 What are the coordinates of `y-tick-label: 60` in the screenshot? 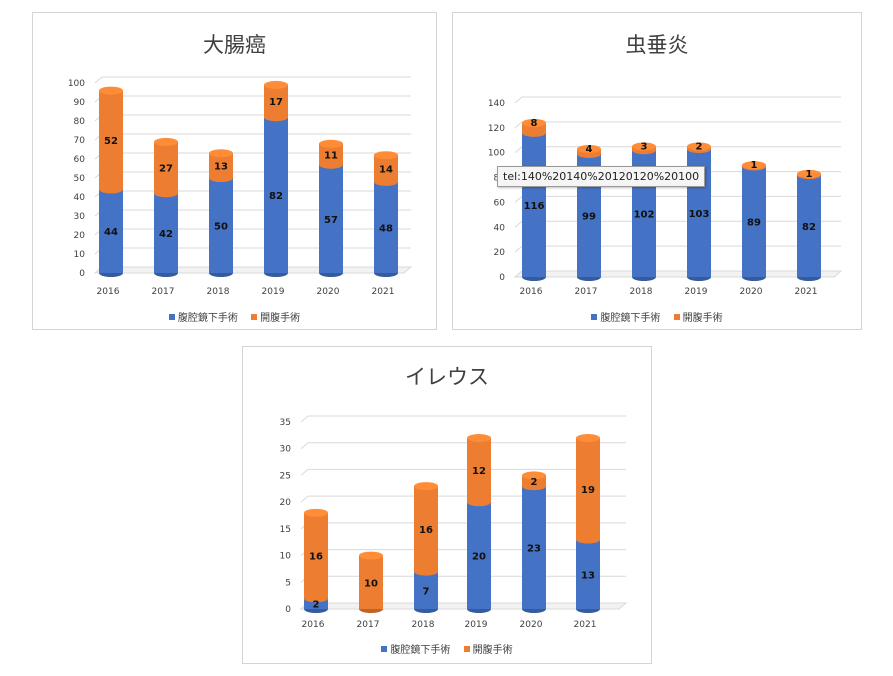 It's located at (80, 160).